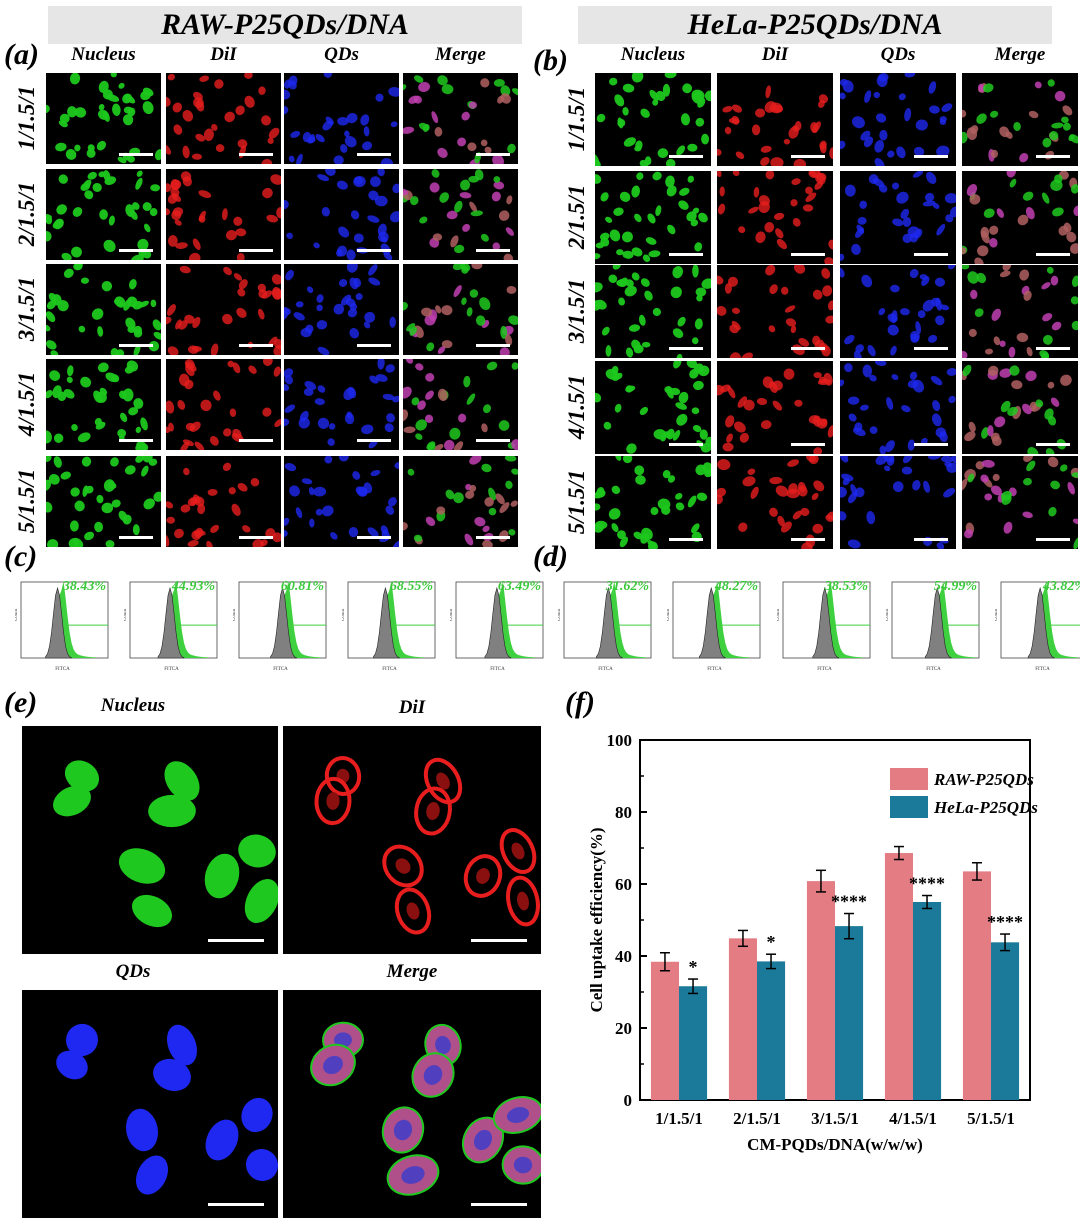 The image size is (1080, 1223). What do you see at coordinates (412, 840) in the screenshot?
I see `e-image-dil` at bounding box center [412, 840].